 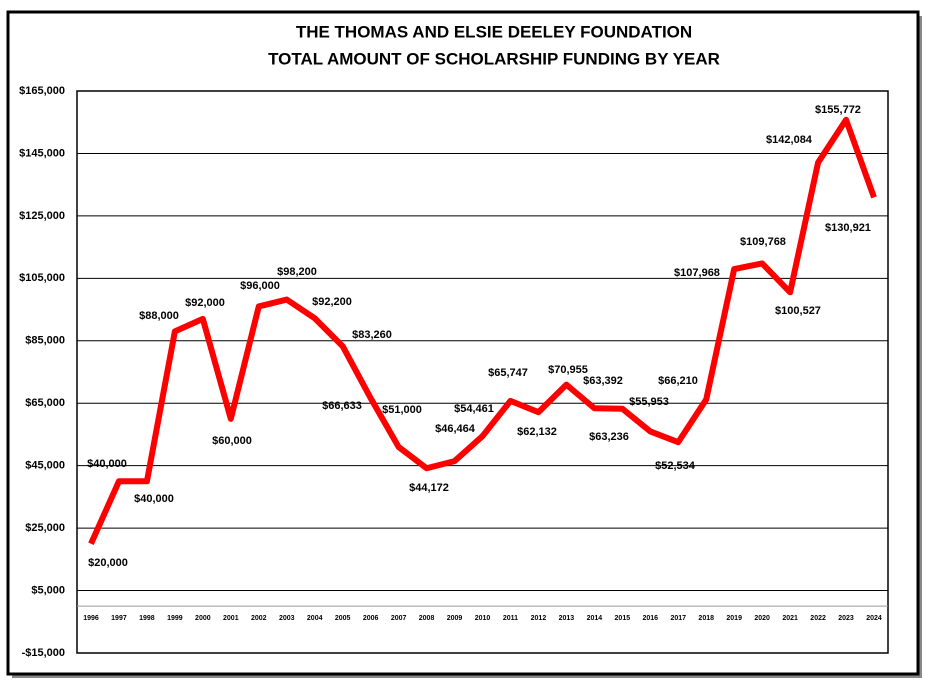 I want to click on x-tick-label: 2001, so click(x=231, y=618).